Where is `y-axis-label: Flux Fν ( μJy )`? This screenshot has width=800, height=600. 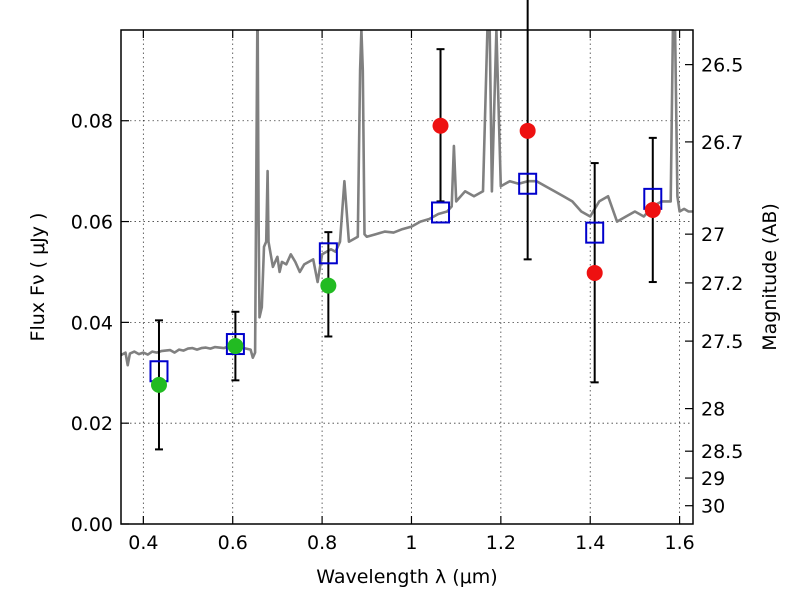
y-axis-label: Flux Fν ( μJy ) is located at coordinates (38, 277).